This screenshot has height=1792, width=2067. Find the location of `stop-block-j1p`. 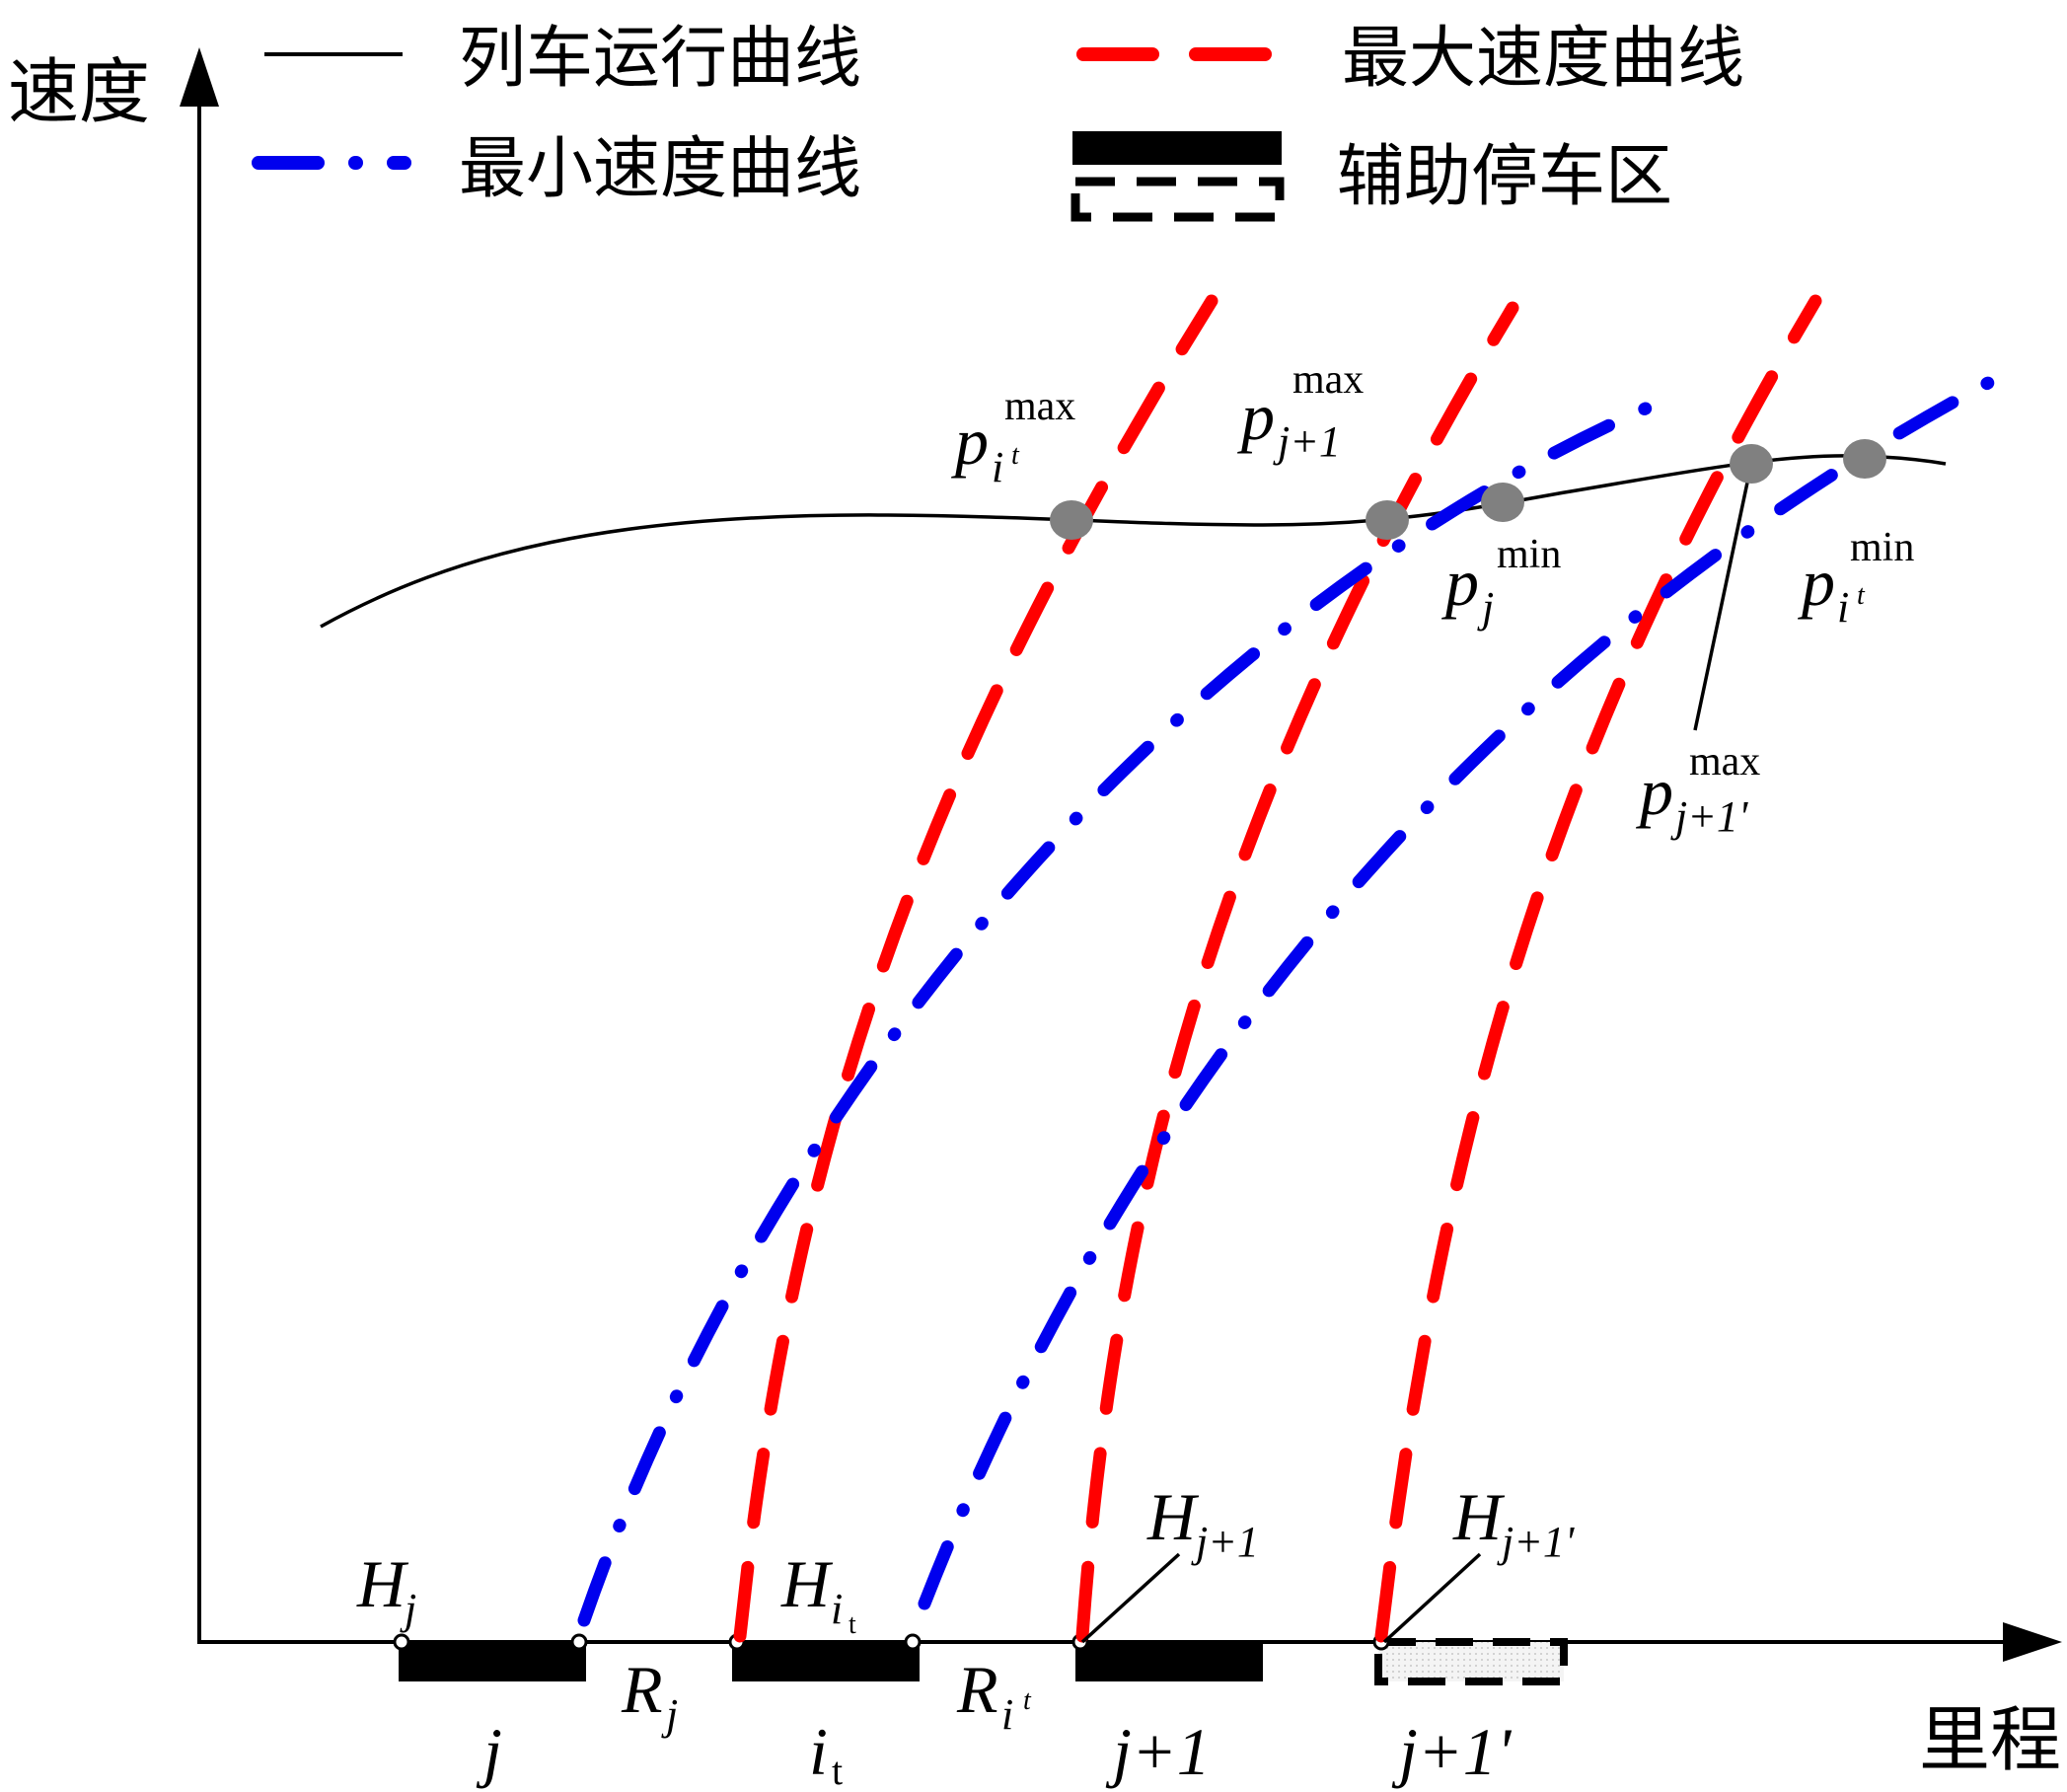

stop-block-j1p is located at coordinates (1471, 1662).